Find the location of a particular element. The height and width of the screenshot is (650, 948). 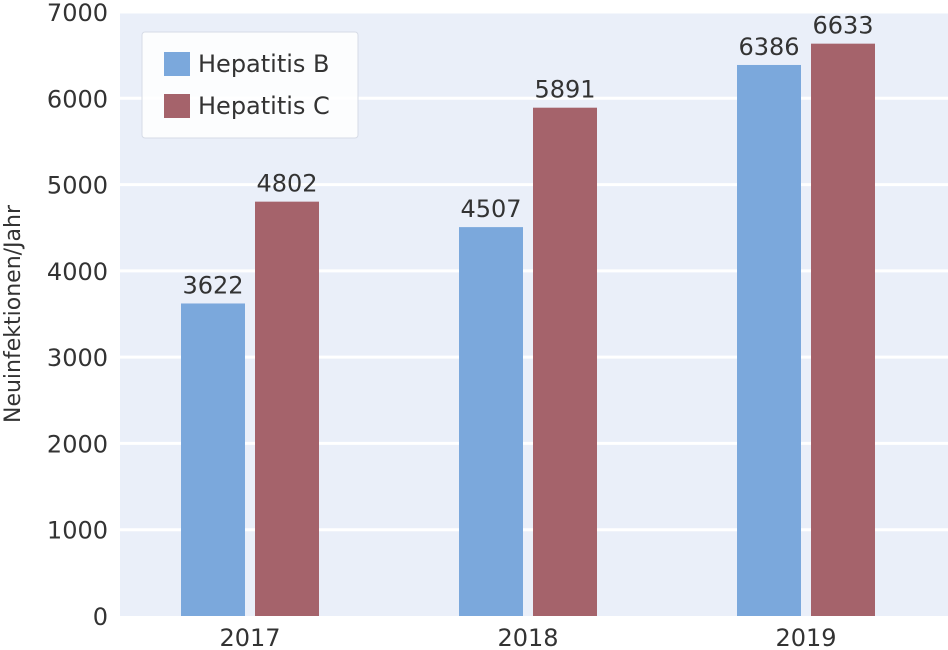

x-tick-label: 2017 is located at coordinates (249, 637).